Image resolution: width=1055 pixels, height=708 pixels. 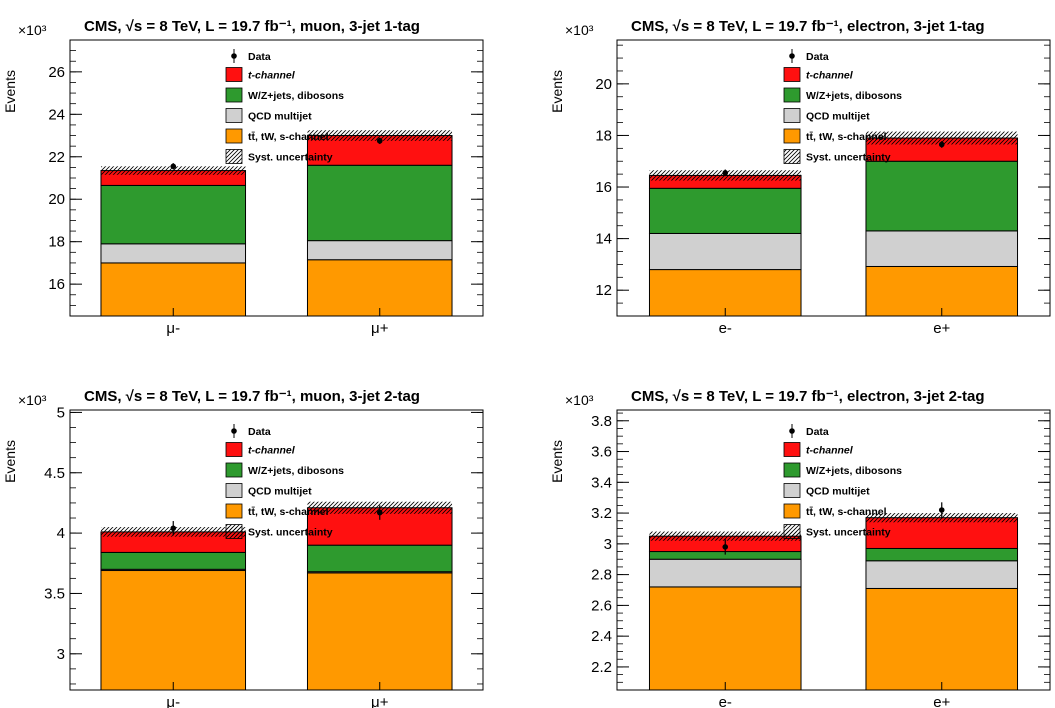 I want to click on y-tick-label: 4.5, so click(x=54, y=473).